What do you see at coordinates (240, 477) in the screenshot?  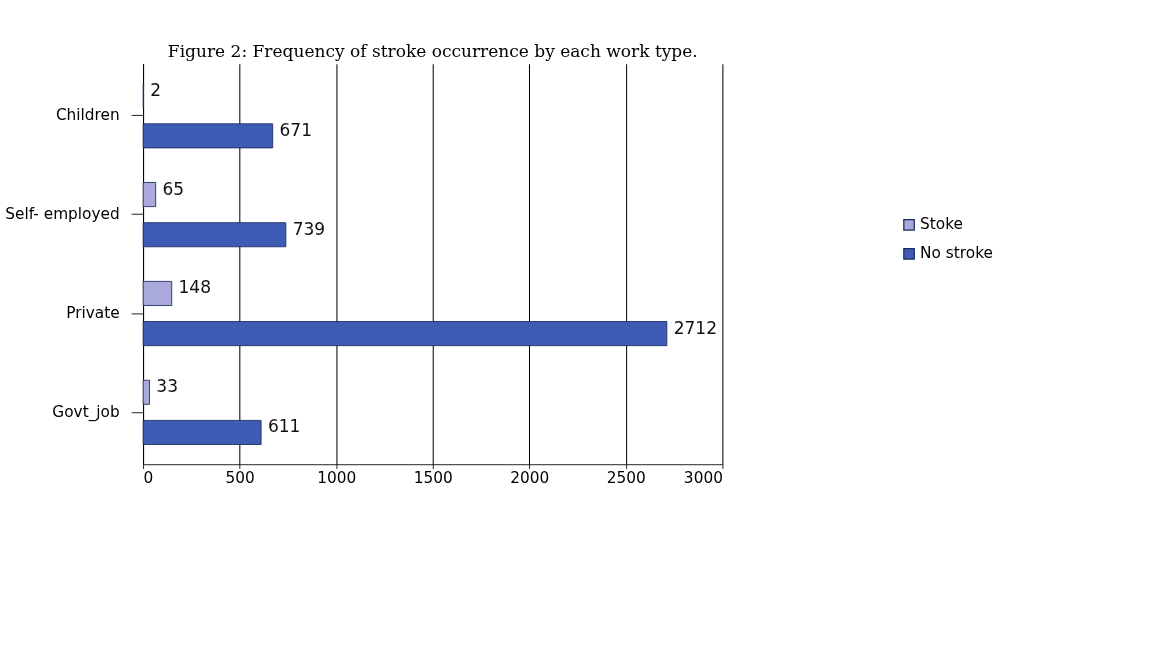 I see `x-tick-label: 500` at bounding box center [240, 477].